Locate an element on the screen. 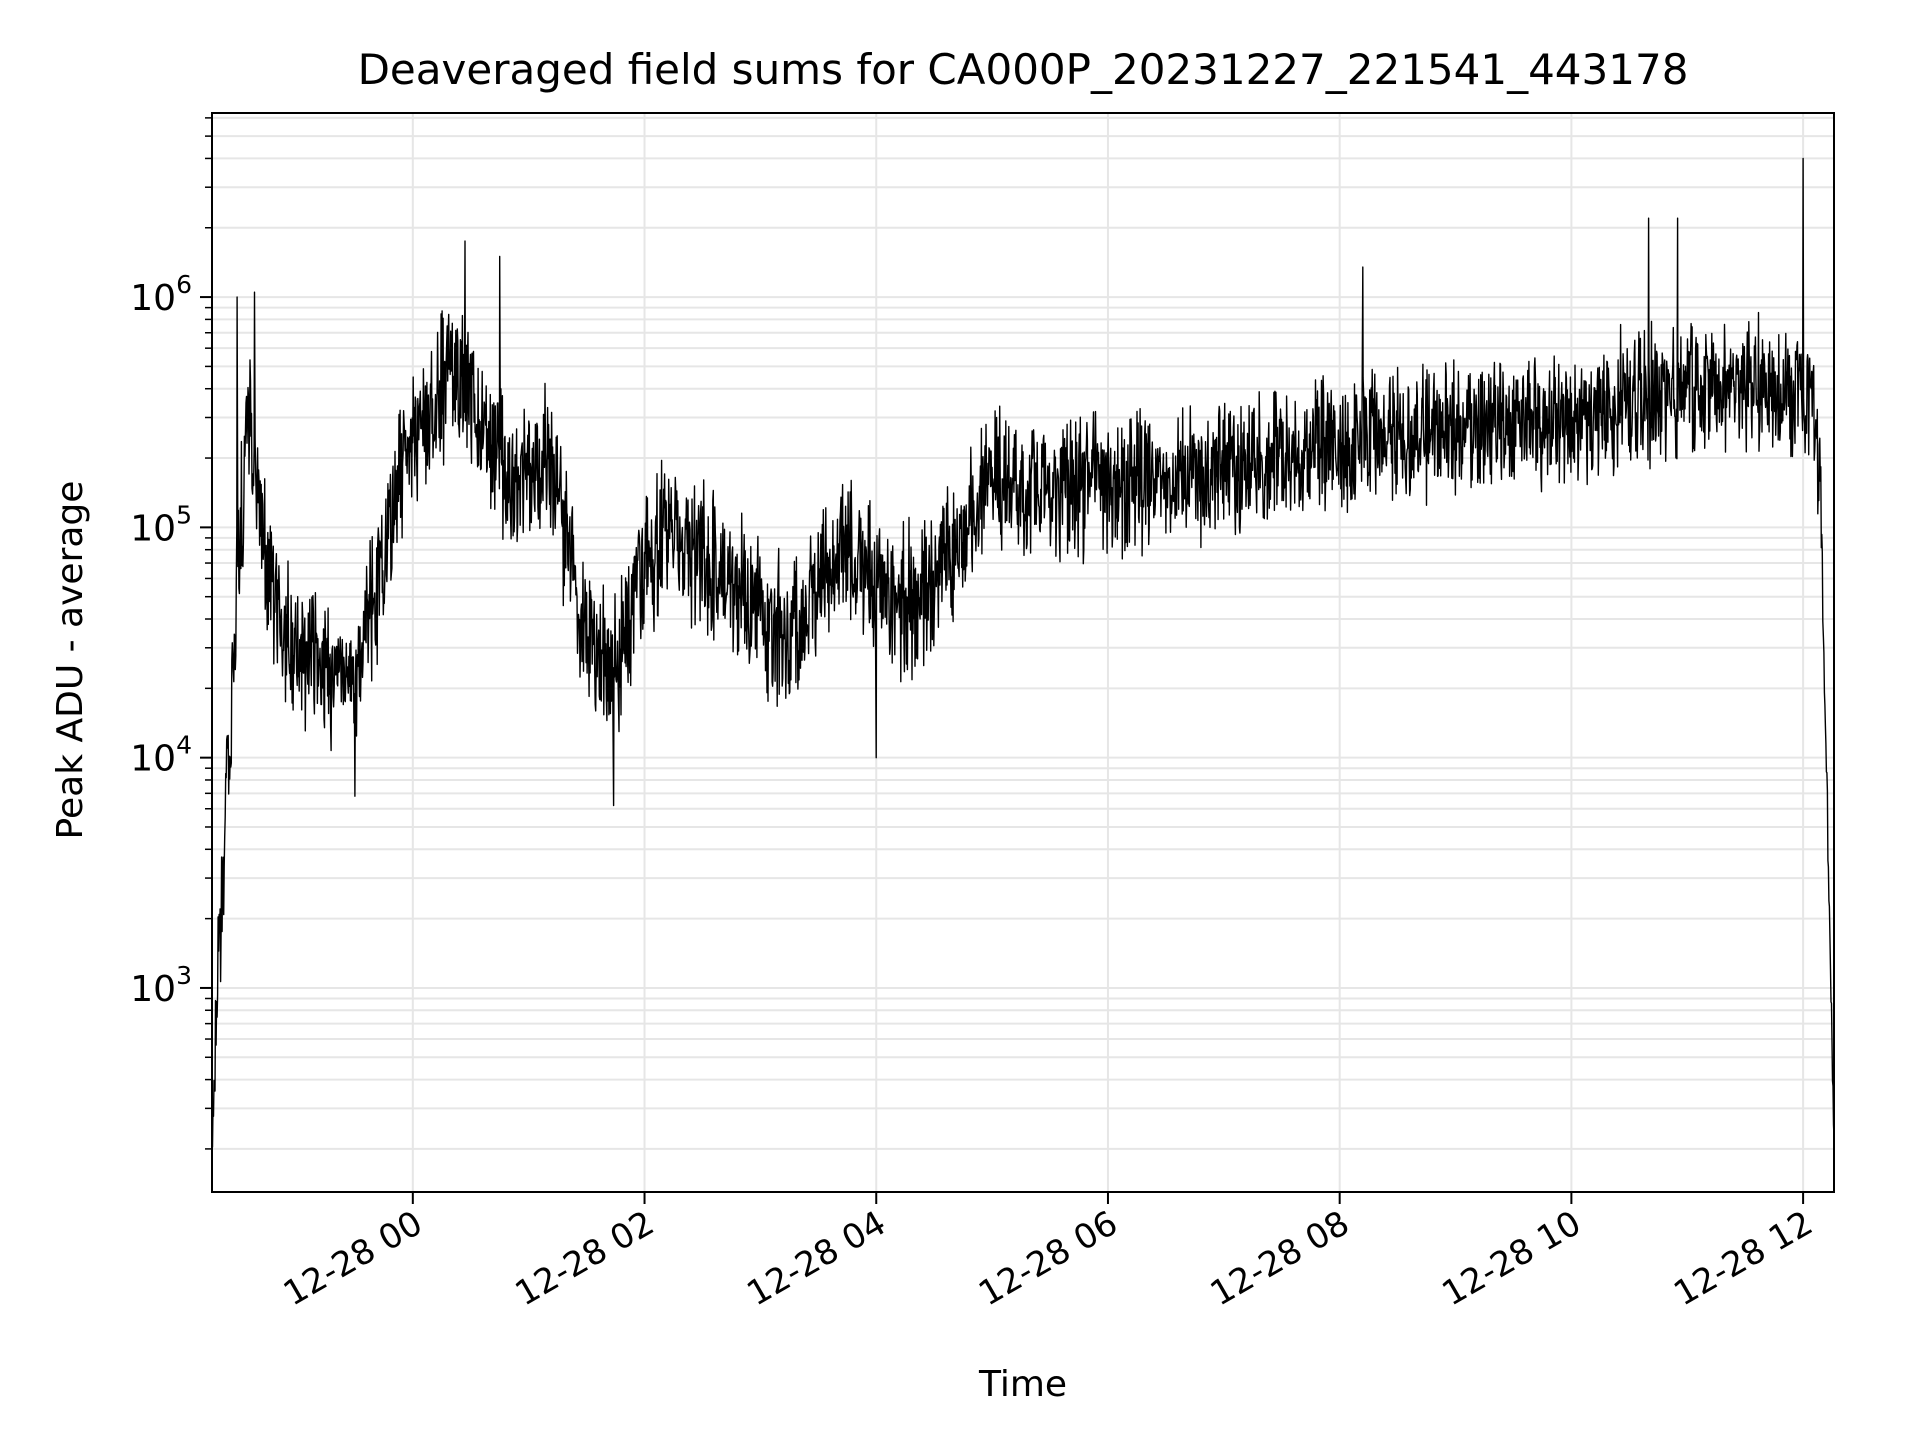  y-tick-label: 10⁶ is located at coordinates (161, 294).